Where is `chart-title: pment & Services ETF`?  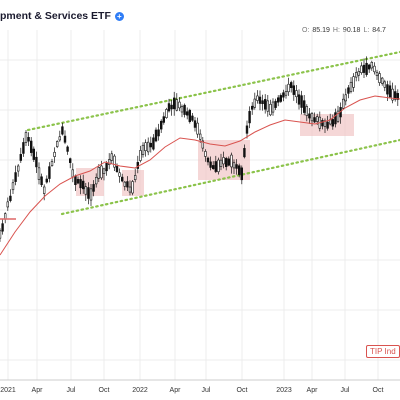
chart-title: pment & Services ETF is located at coordinates (55, 16).